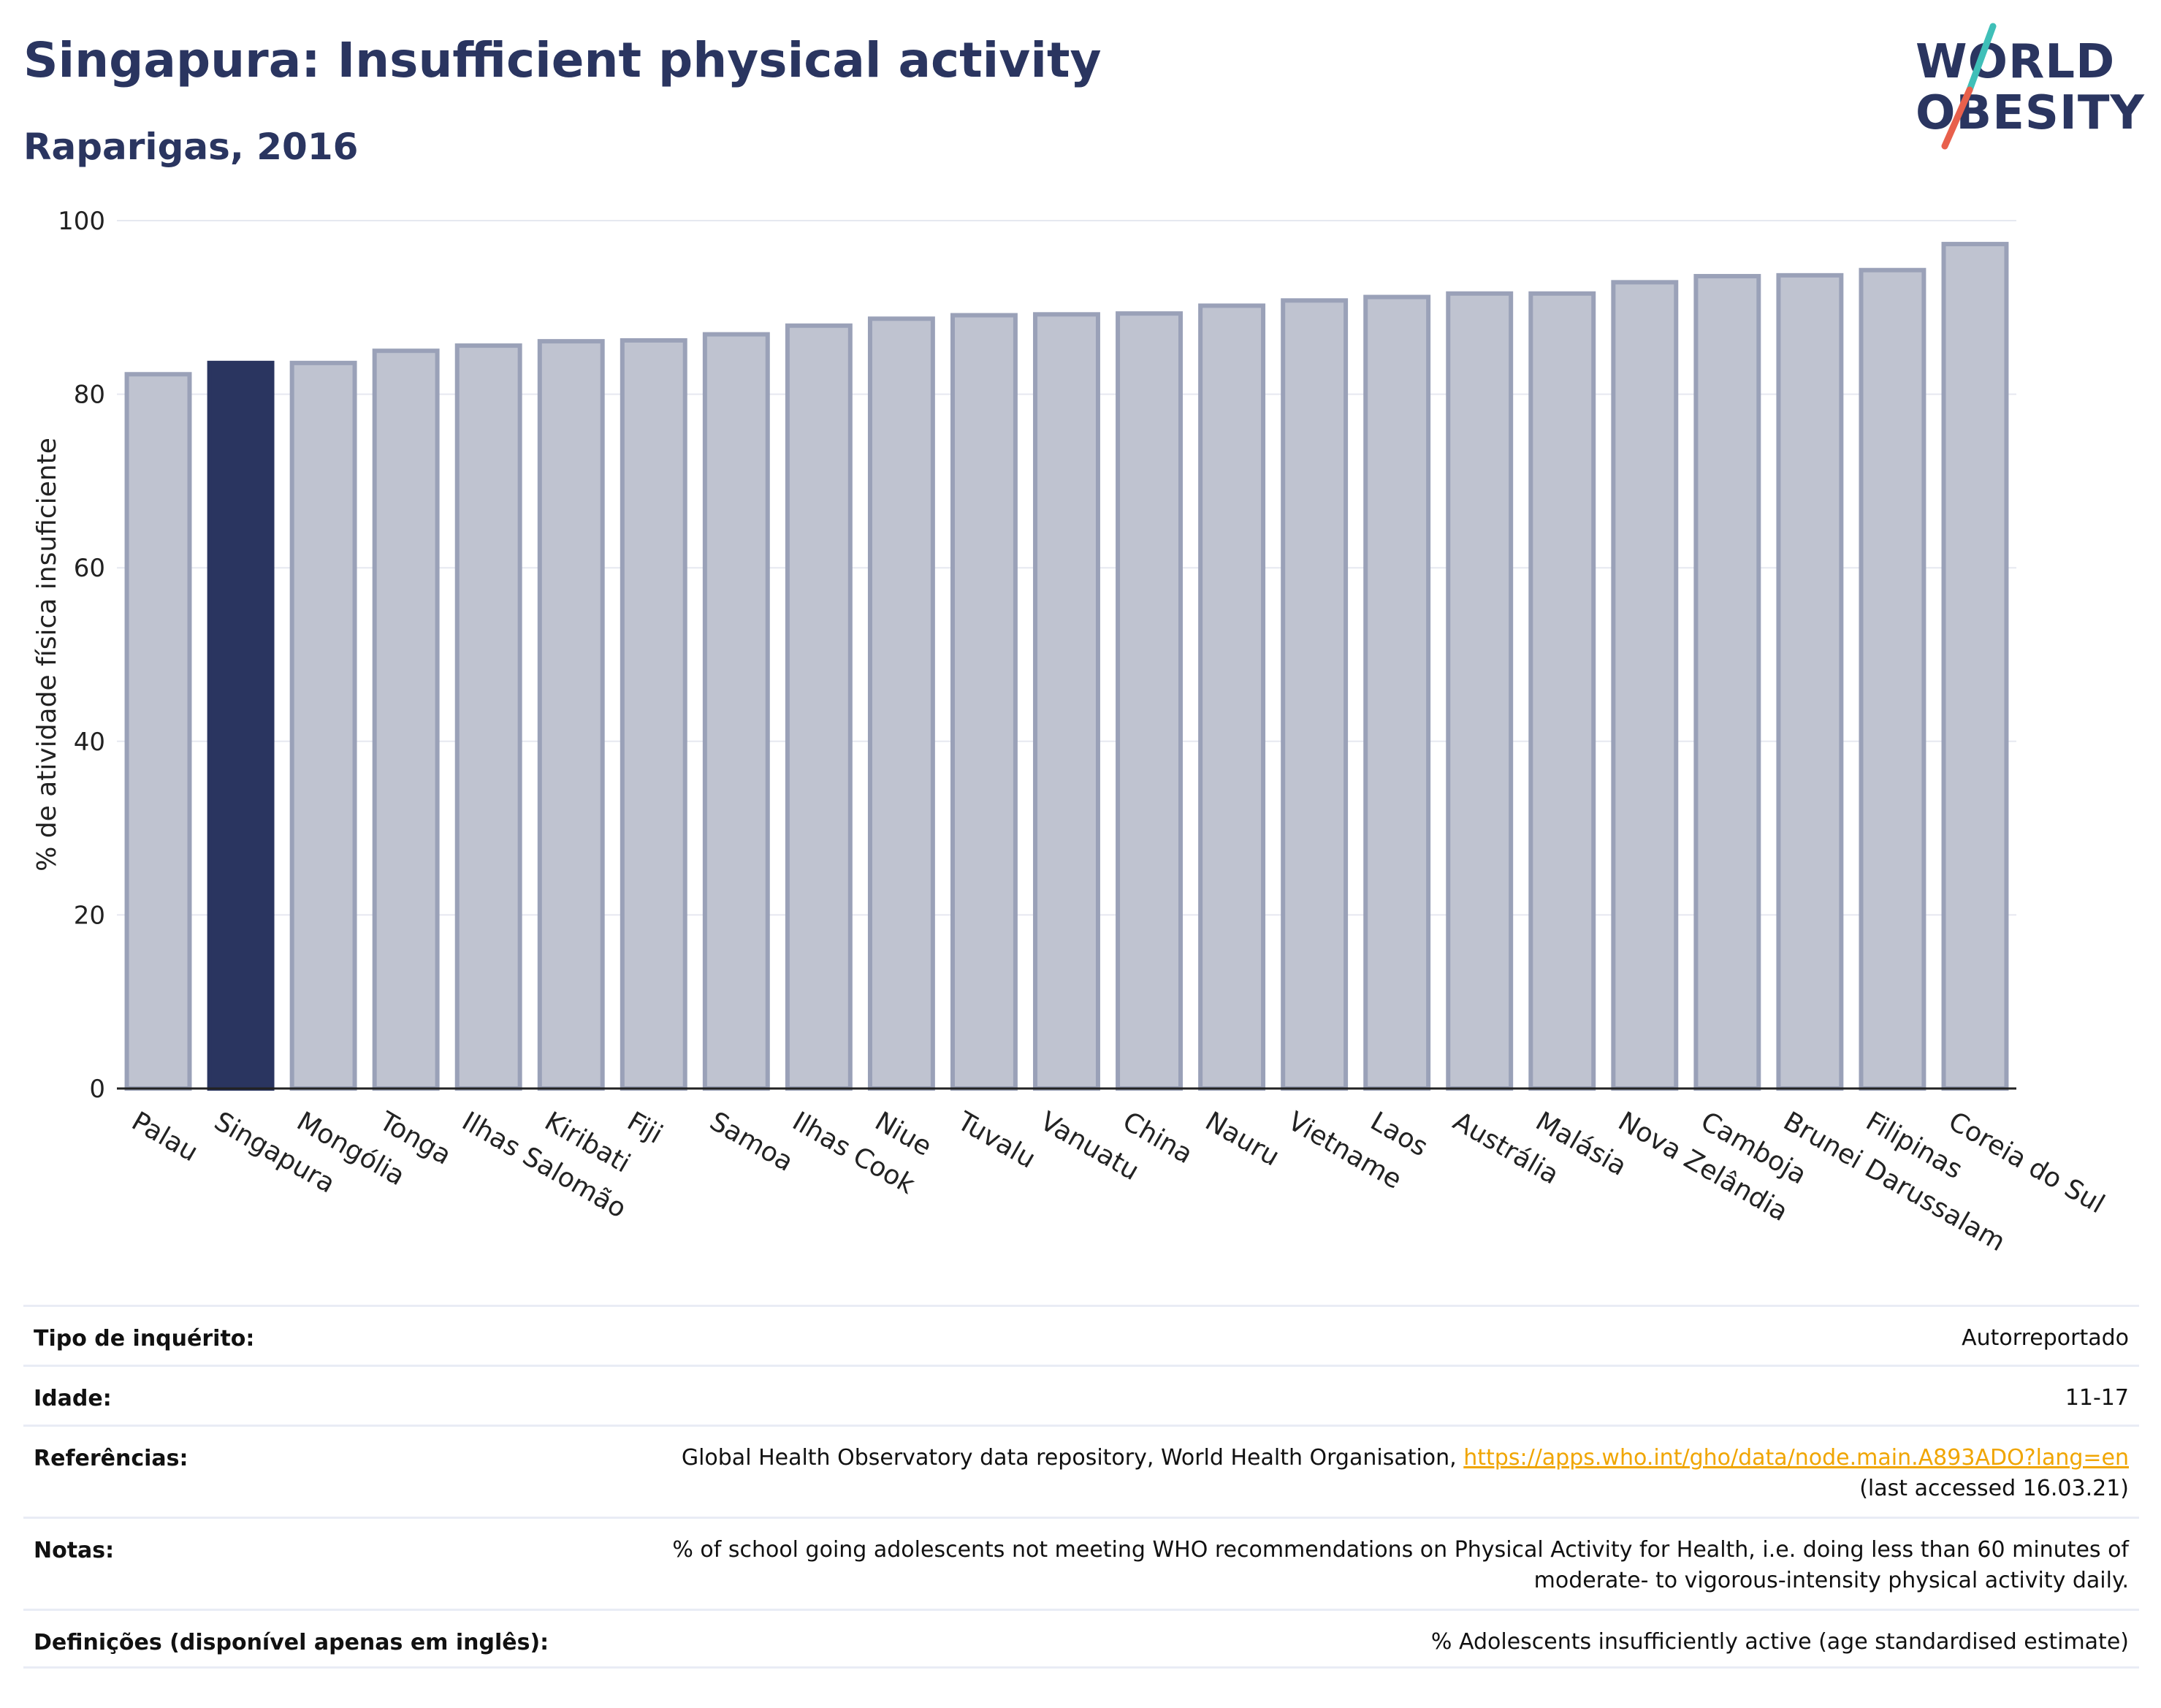  What do you see at coordinates (901, 703) in the screenshot?
I see `bar-niue` at bounding box center [901, 703].